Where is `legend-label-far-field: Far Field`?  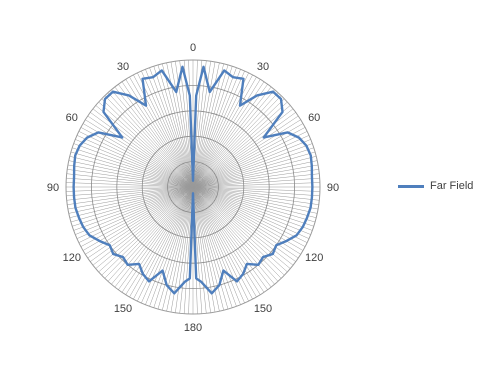 legend-label-far-field: Far Field is located at coordinates (452, 186).